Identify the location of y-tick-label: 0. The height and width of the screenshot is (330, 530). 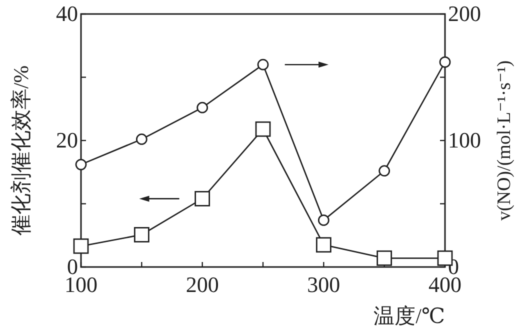
(72, 266).